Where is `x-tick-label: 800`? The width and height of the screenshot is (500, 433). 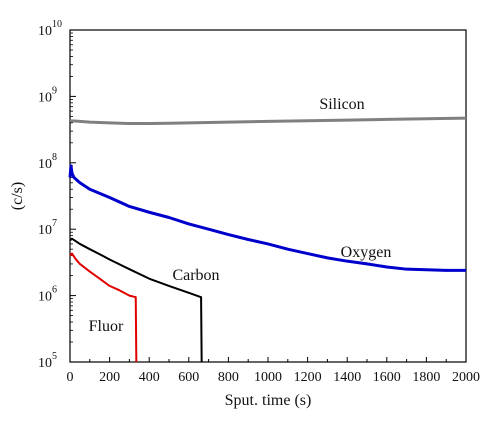 x-tick-label: 800 is located at coordinates (228, 377).